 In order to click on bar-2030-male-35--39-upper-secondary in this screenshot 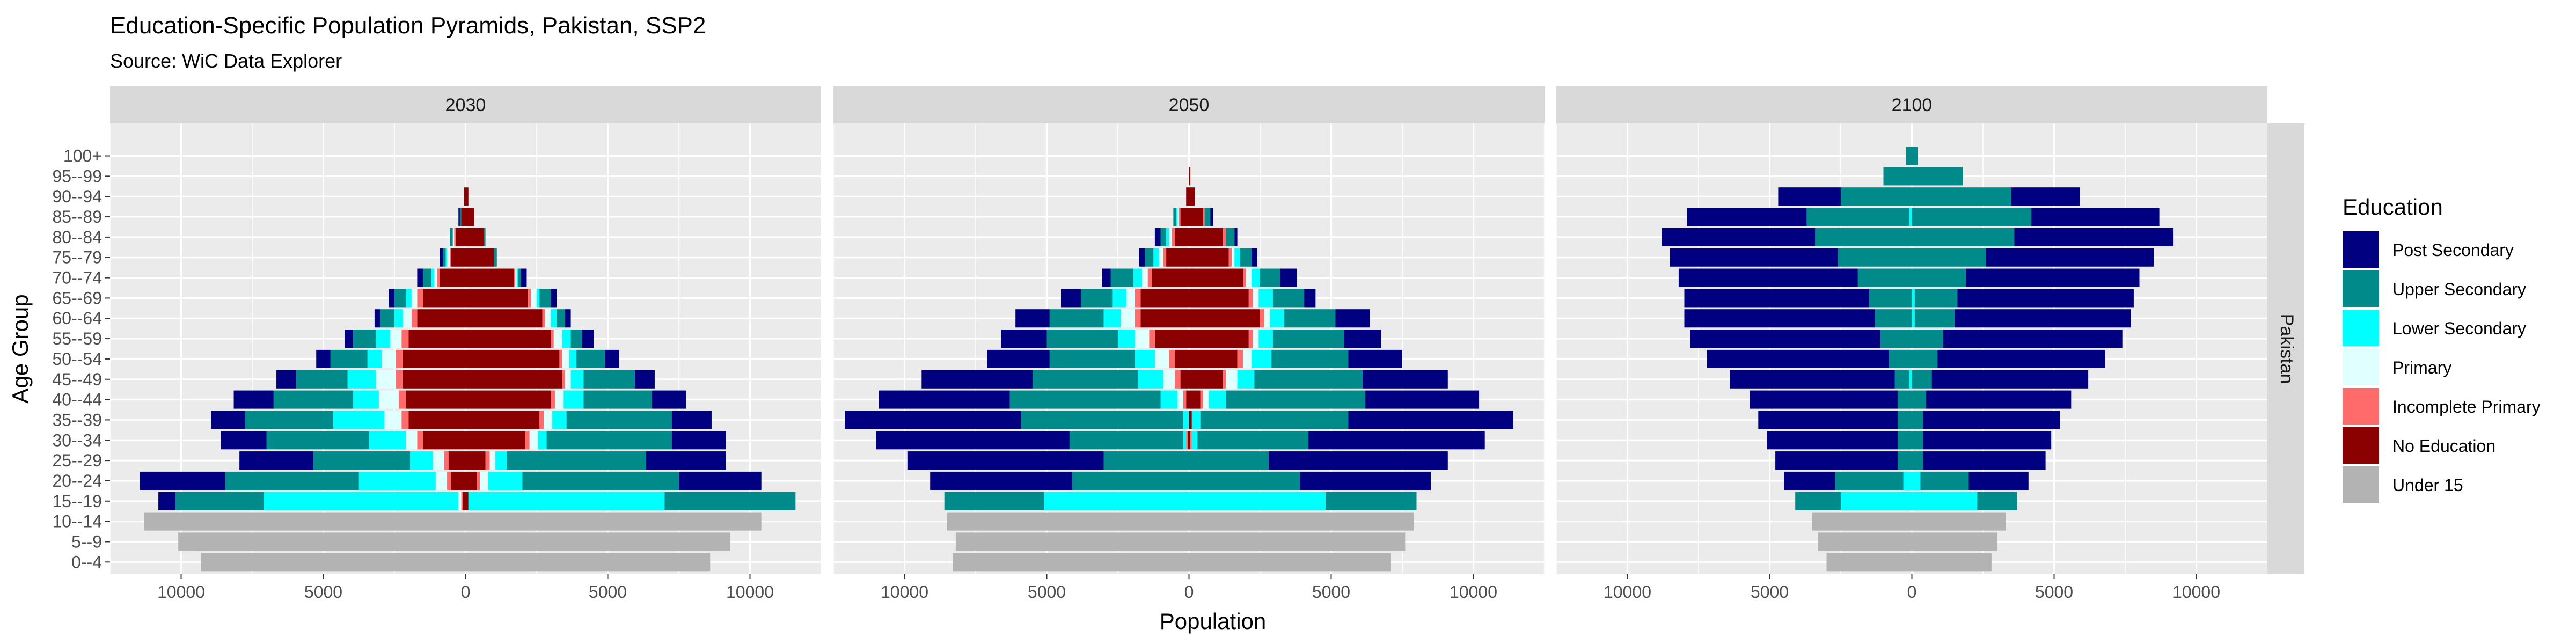, I will do `click(289, 420)`.